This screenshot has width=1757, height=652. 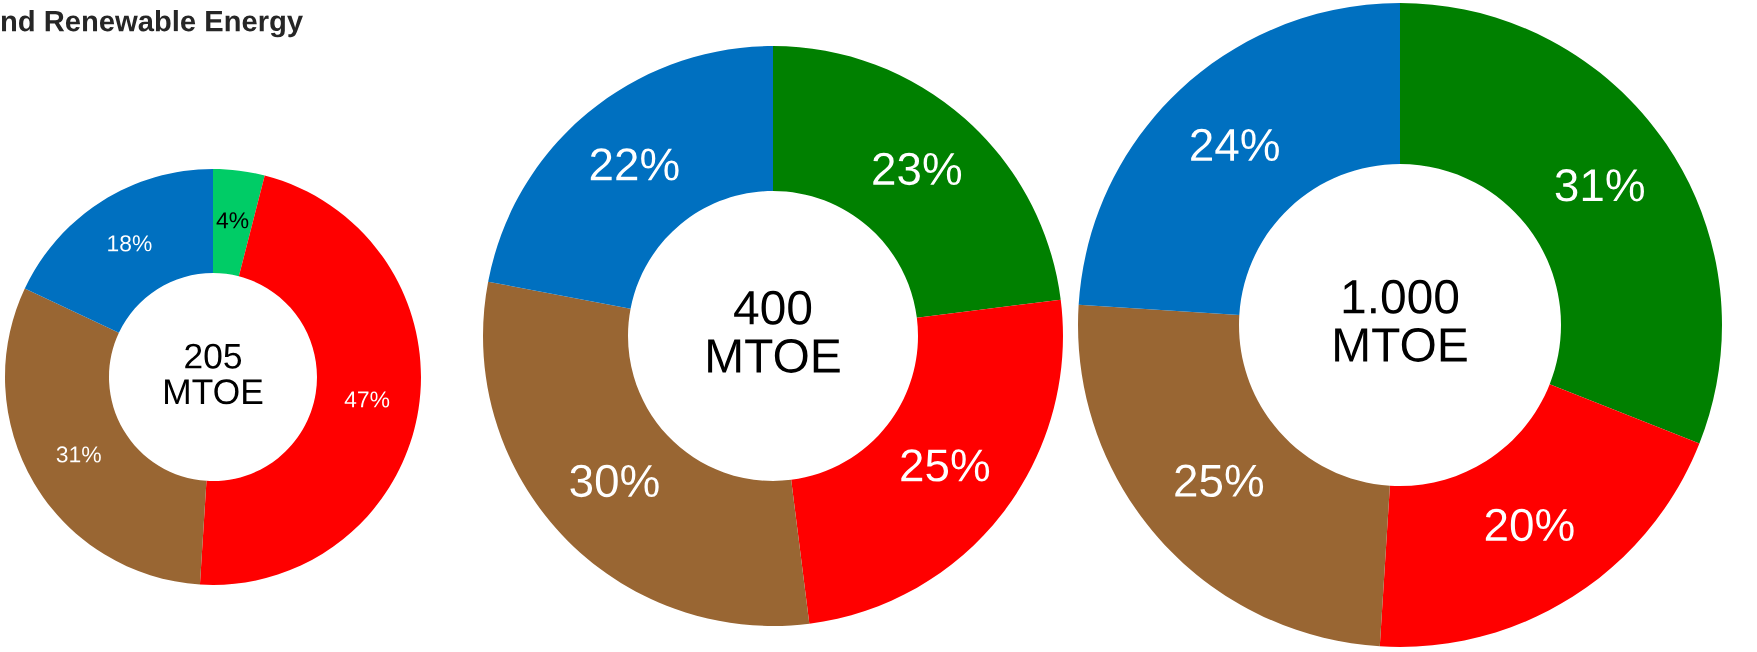 I want to click on data-label: 23%, so click(x=917, y=169).